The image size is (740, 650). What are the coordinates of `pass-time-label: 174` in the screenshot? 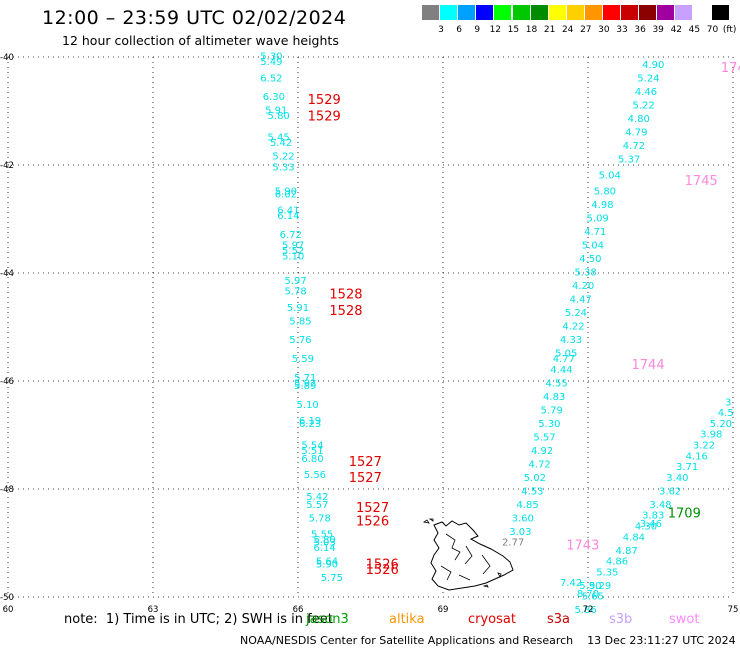 It's located at (730, 68).